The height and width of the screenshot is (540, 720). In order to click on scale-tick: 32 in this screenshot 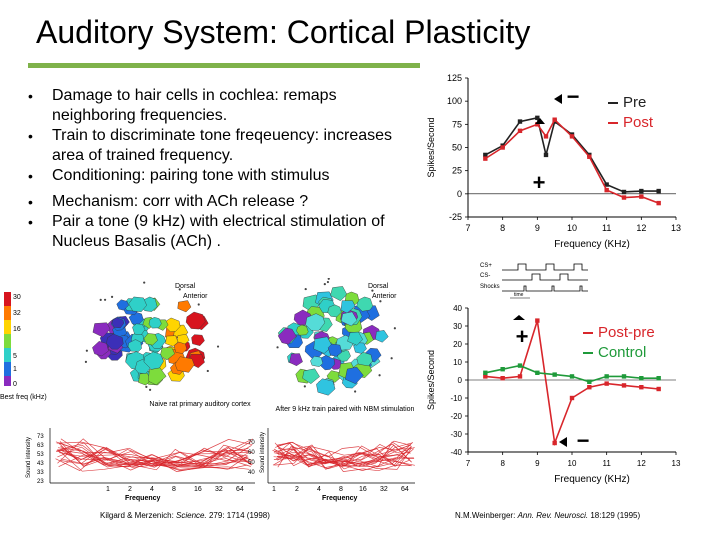, I will do `click(17, 313)`.